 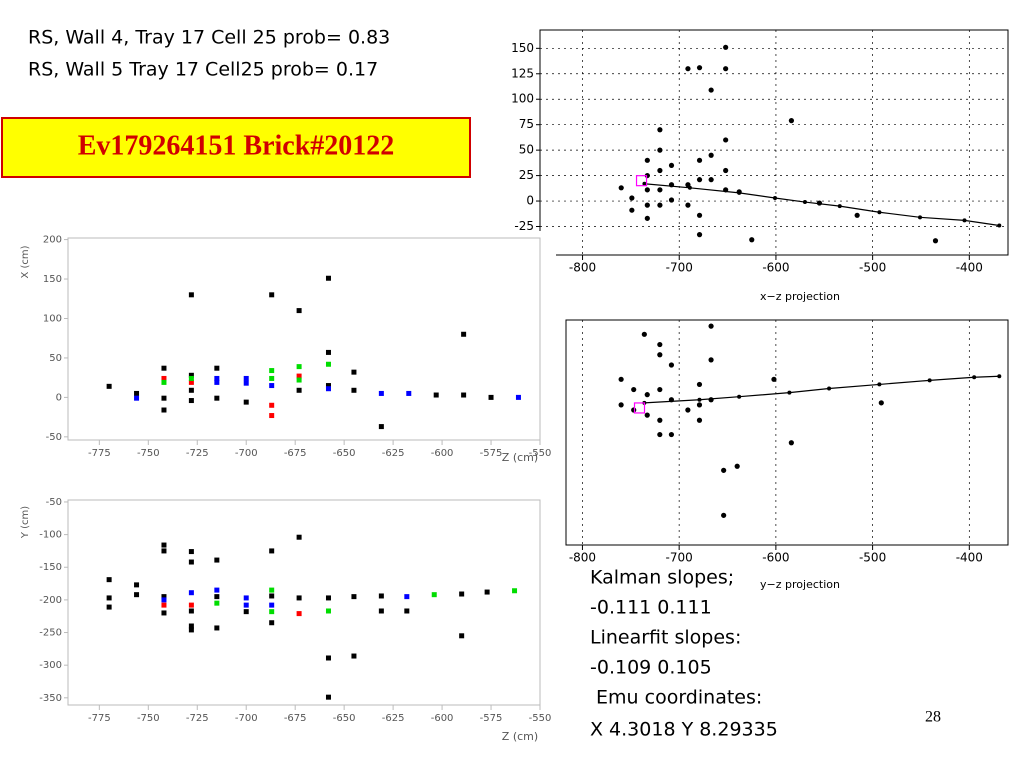 I want to click on plot-frame, so click(x=304, y=602).